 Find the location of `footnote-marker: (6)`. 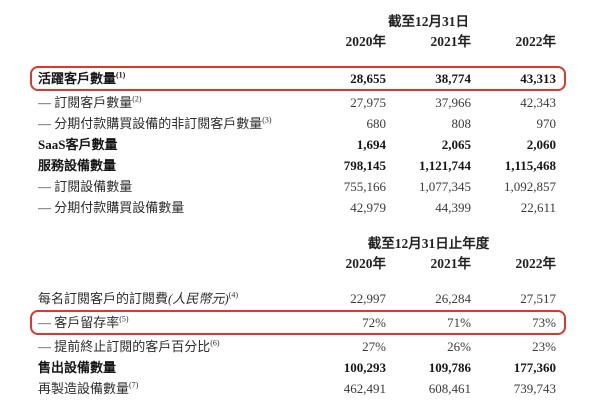

footnote-marker: (6) is located at coordinates (215, 343).